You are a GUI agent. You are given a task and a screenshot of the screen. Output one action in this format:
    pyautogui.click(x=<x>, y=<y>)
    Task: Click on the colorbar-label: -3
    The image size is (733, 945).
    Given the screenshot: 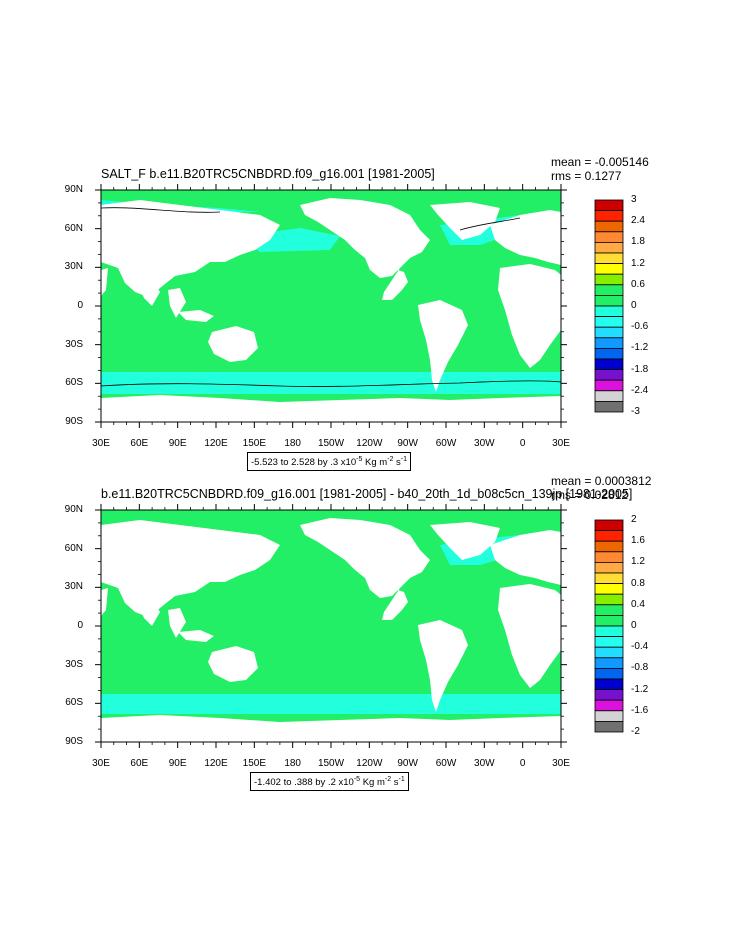 What is the action you would take?
    pyautogui.click(x=635, y=411)
    